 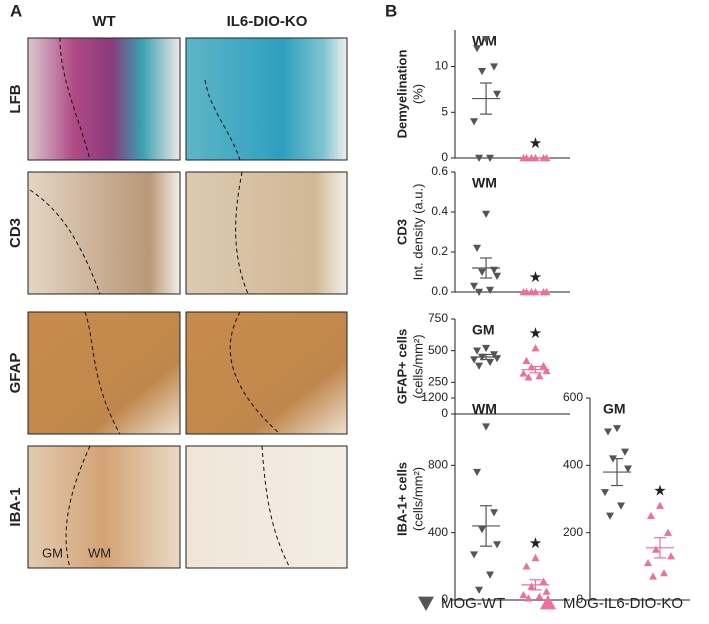 What do you see at coordinates (401, 232) in the screenshot?
I see `y-axis-label: CD3` at bounding box center [401, 232].